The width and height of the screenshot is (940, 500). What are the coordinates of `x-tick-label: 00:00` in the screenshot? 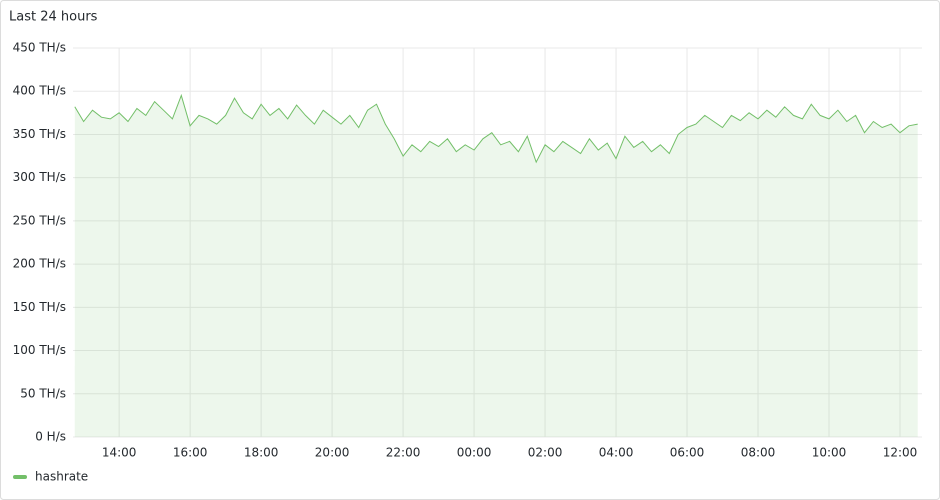 It's located at (474, 453).